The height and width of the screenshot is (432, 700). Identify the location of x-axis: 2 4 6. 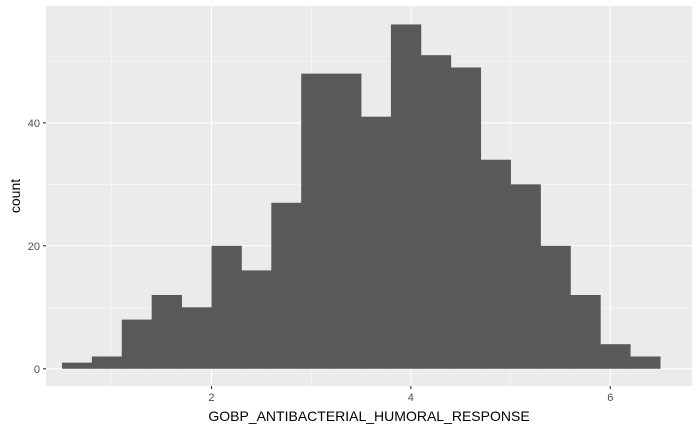
(410, 395).